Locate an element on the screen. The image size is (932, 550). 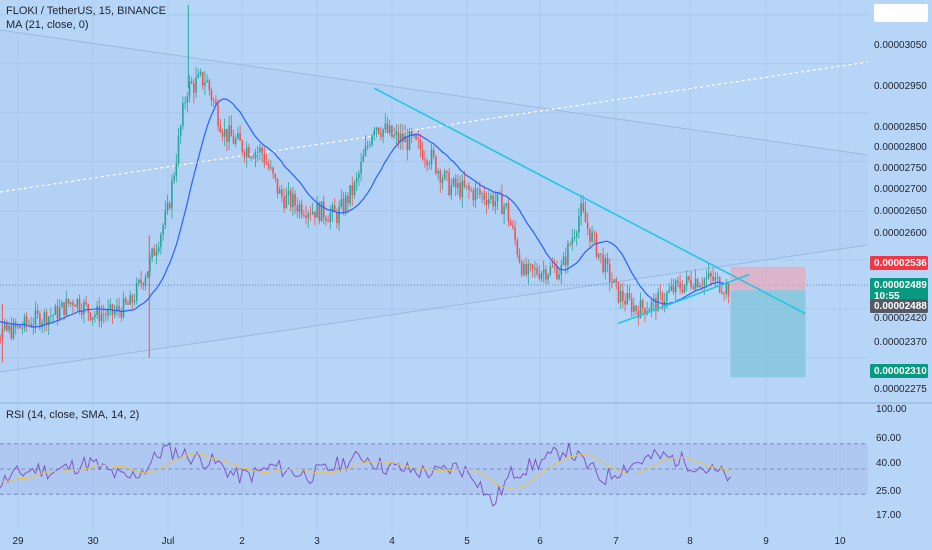
symbol-legend: FLOKI / TetherUS, 15, BINANCE is located at coordinates (86, 11).